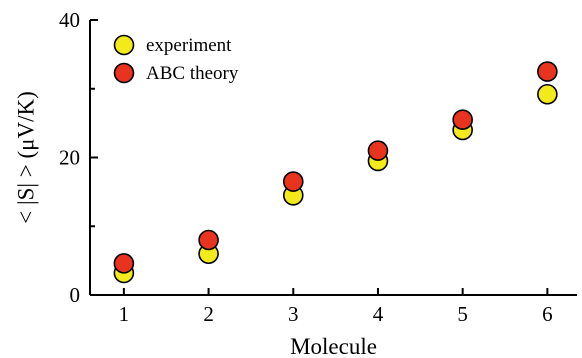  What do you see at coordinates (378, 314) in the screenshot?
I see `x-tick-label: 4` at bounding box center [378, 314].